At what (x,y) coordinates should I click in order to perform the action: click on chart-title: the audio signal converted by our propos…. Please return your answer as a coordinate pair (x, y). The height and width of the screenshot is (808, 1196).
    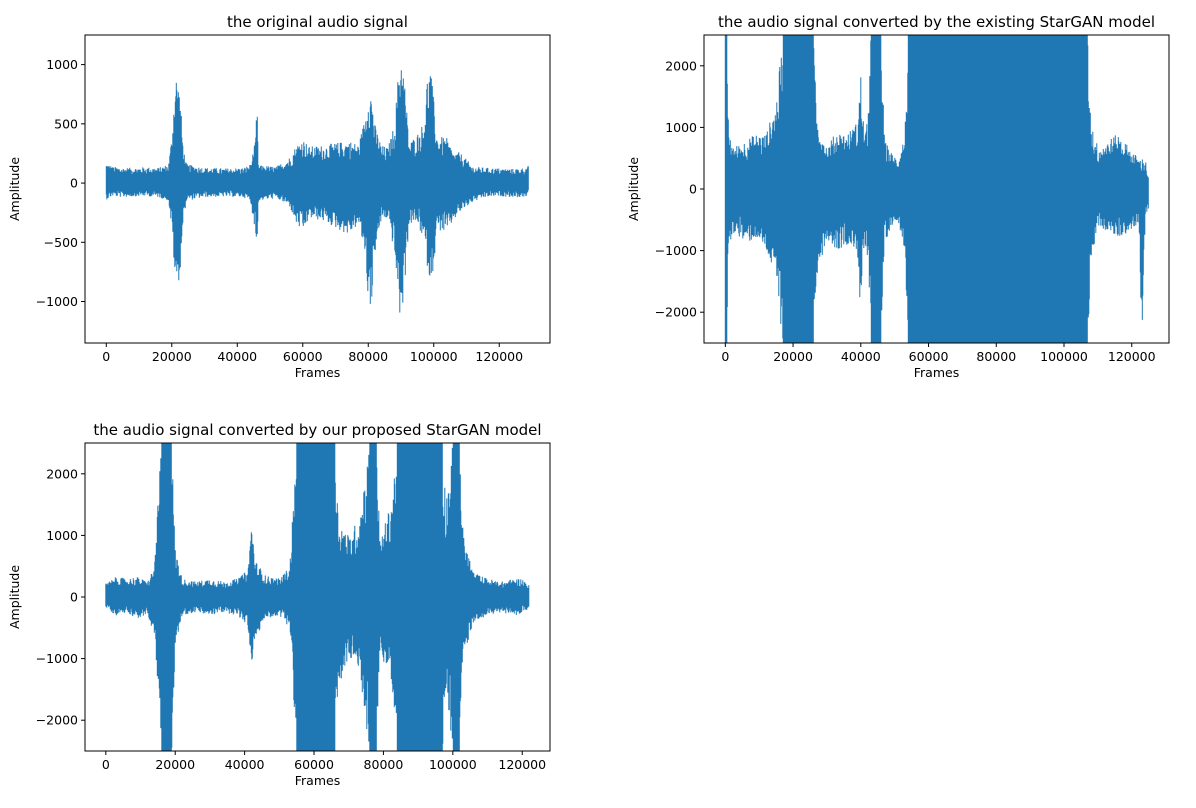
    Looking at the image, I should click on (317, 430).